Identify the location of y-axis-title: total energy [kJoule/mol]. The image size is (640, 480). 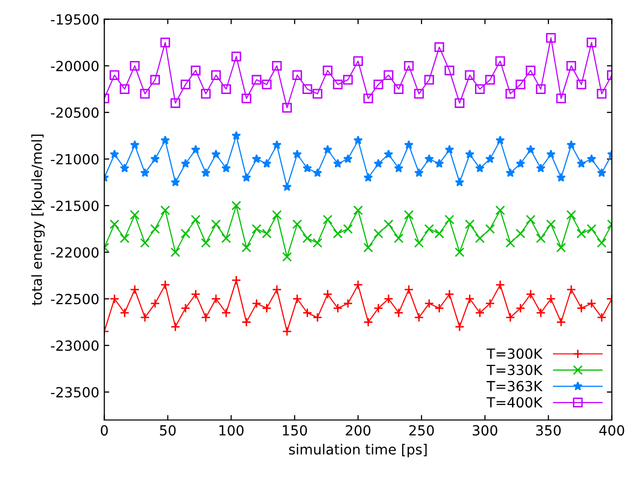
(38, 220).